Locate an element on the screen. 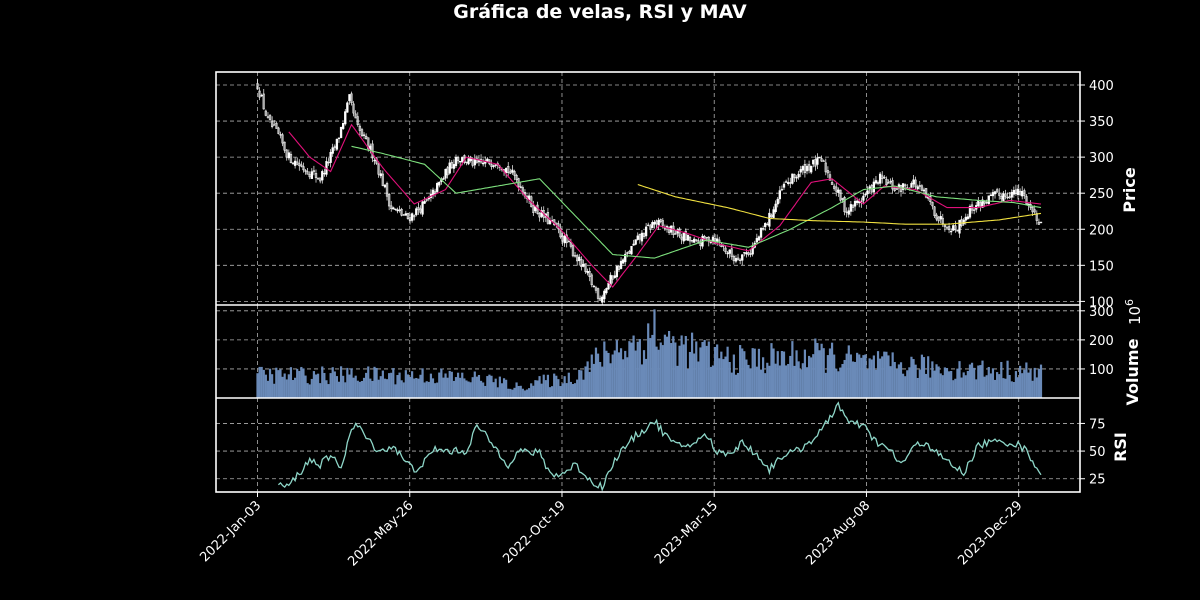 This screenshot has width=1200, height=600. x-tick-label-0: 2022-Jan-03 is located at coordinates (230, 531).